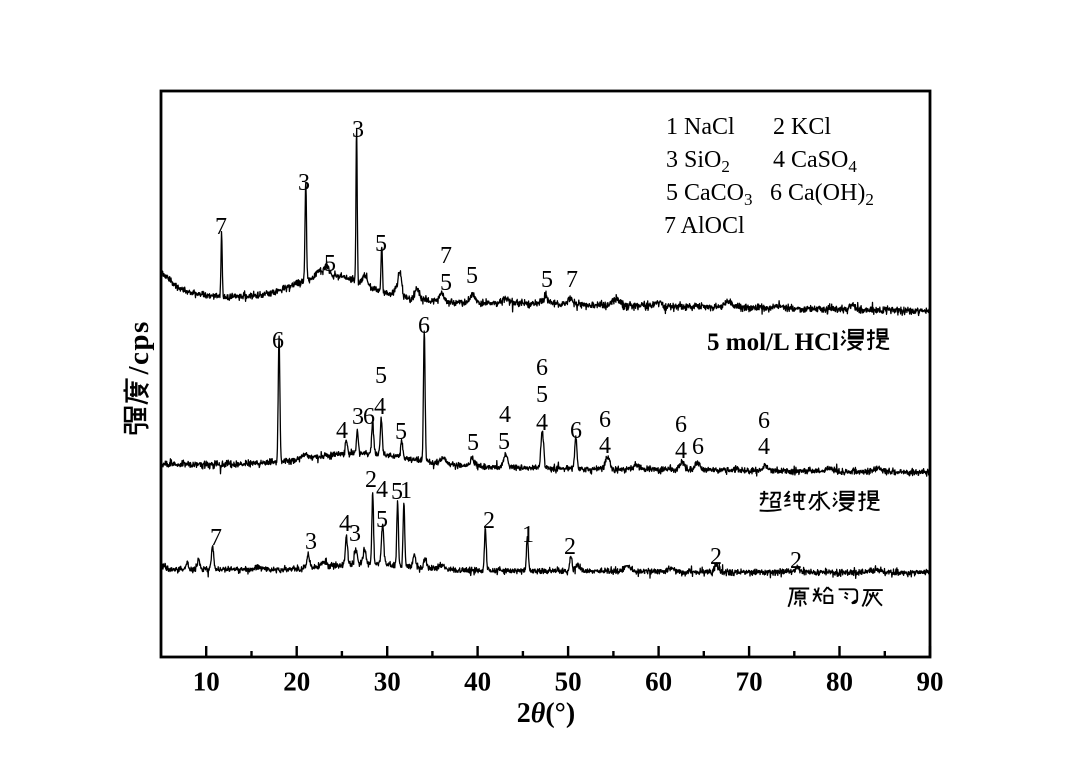 The width and height of the screenshot is (1080, 758). What do you see at coordinates (802, 127) in the screenshot?
I see `svg-text: 2 KCl` at bounding box center [802, 127].